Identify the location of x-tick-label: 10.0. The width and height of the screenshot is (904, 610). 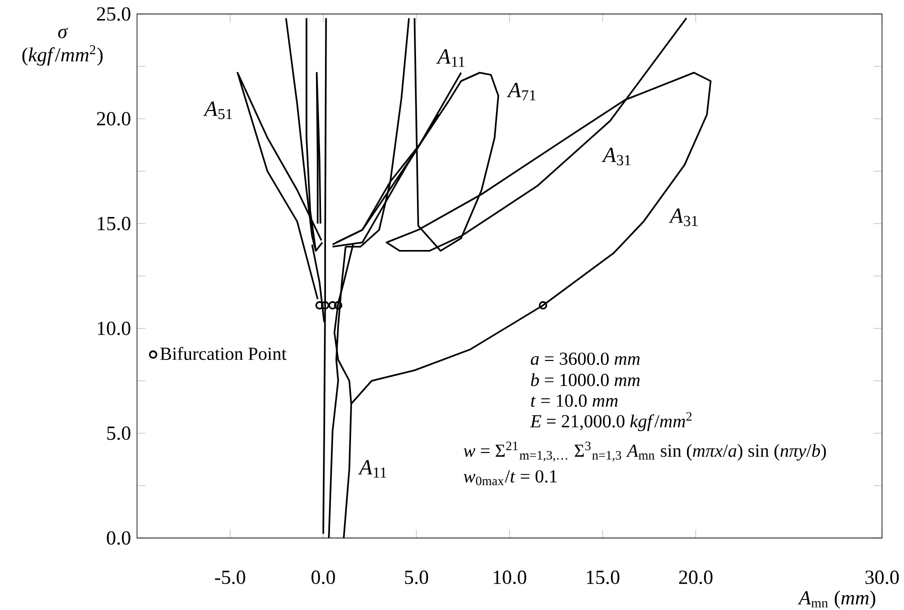
(510, 577).